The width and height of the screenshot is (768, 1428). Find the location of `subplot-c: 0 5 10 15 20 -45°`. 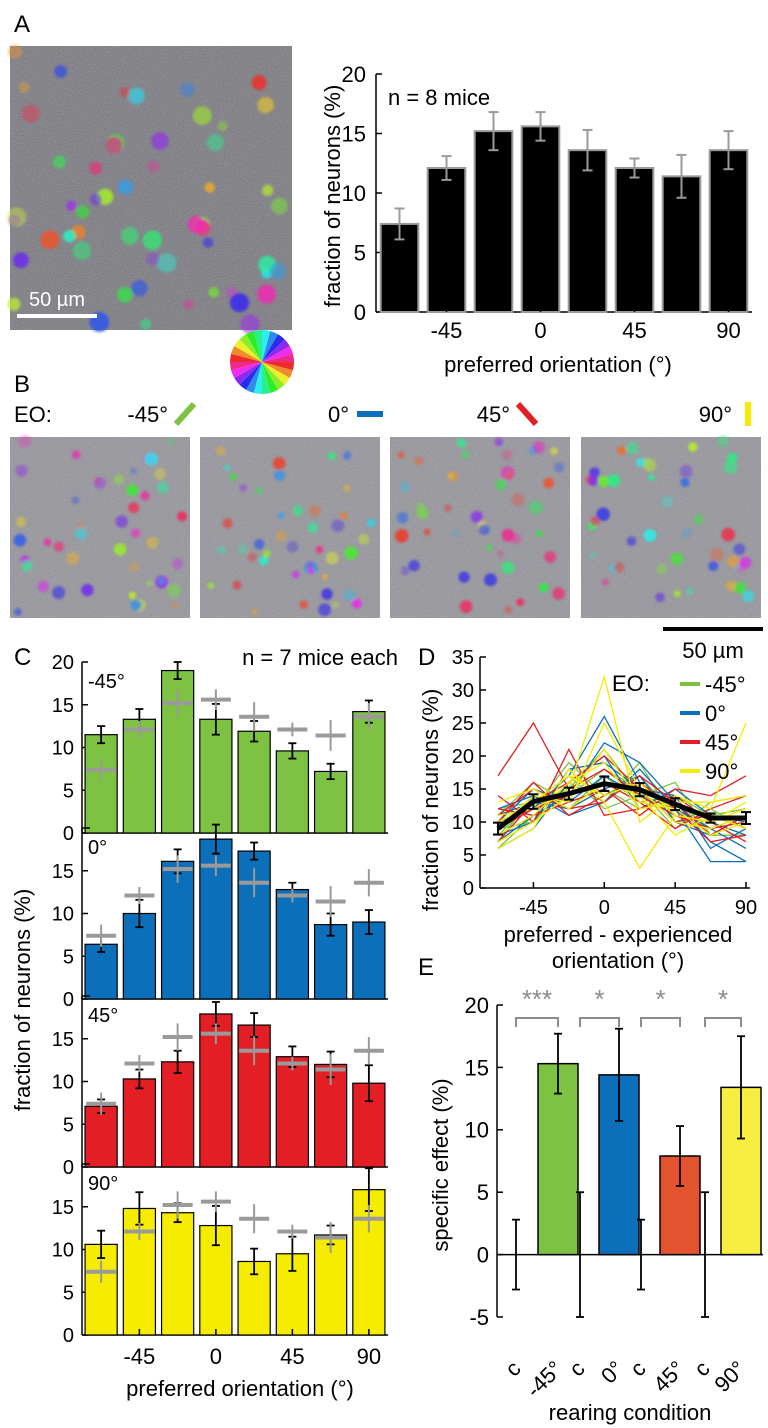

subplot-c: 0 5 10 15 20 -45° is located at coordinates (220, 748).